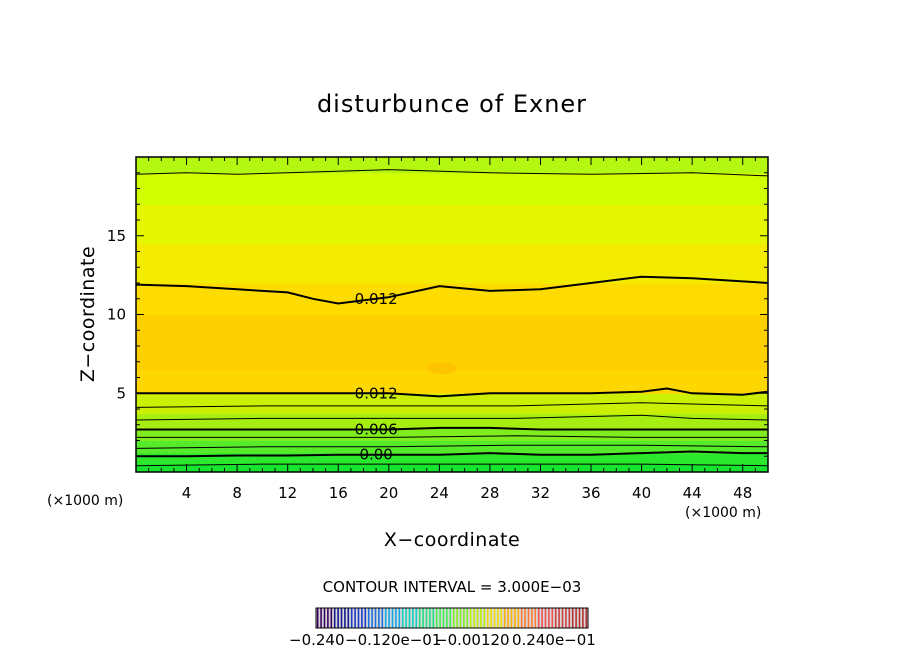  What do you see at coordinates (121, 393) in the screenshot?
I see `y-tick-label: 5` at bounding box center [121, 393].